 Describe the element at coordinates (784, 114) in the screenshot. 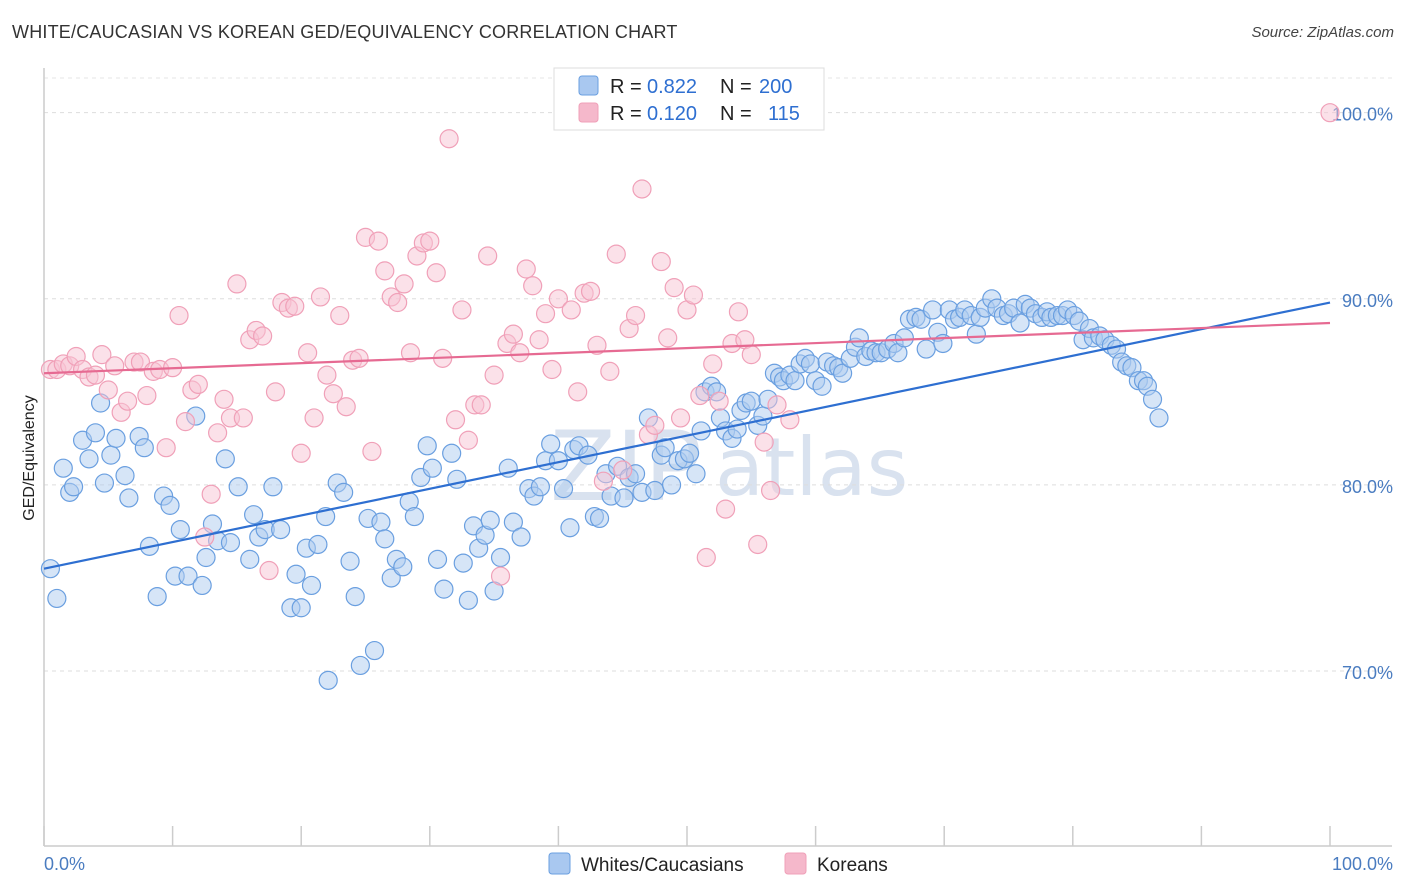

I see `legend-n-value-koreans: 115` at that location.